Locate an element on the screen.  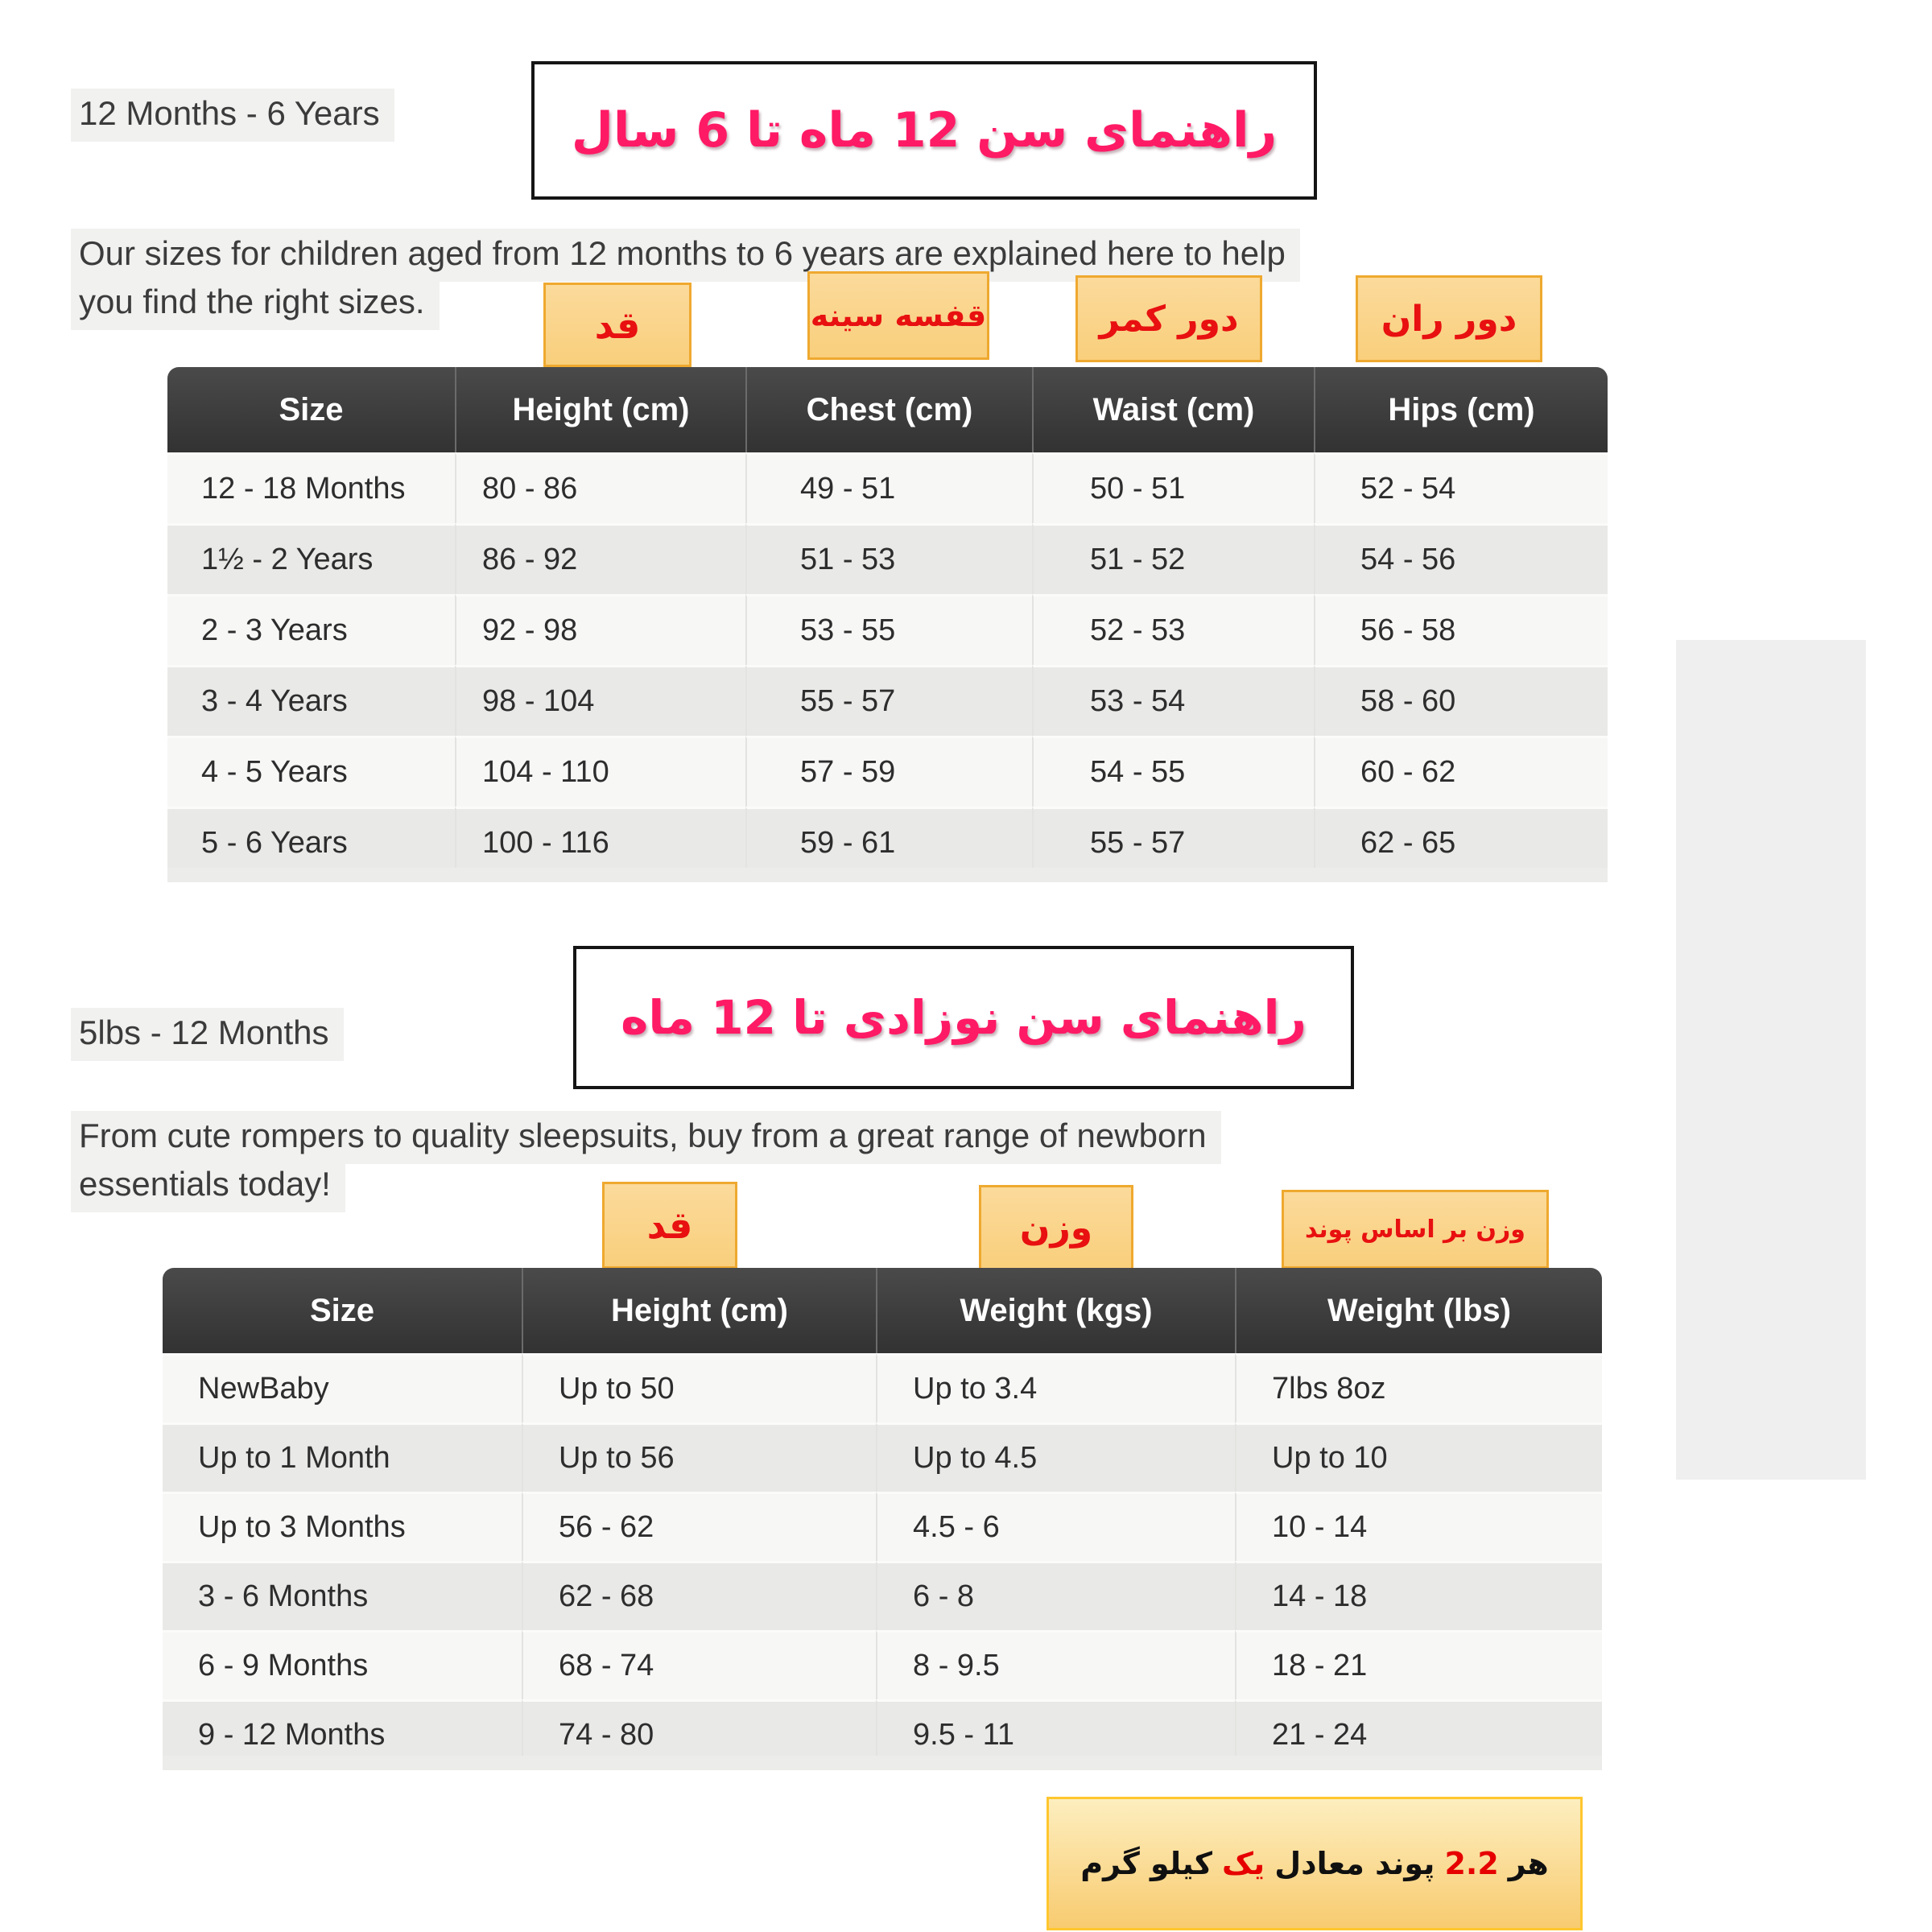
section2-title-box: راهنمای سن نوزادی تا 12 ماه is located at coordinates (964, 1017).